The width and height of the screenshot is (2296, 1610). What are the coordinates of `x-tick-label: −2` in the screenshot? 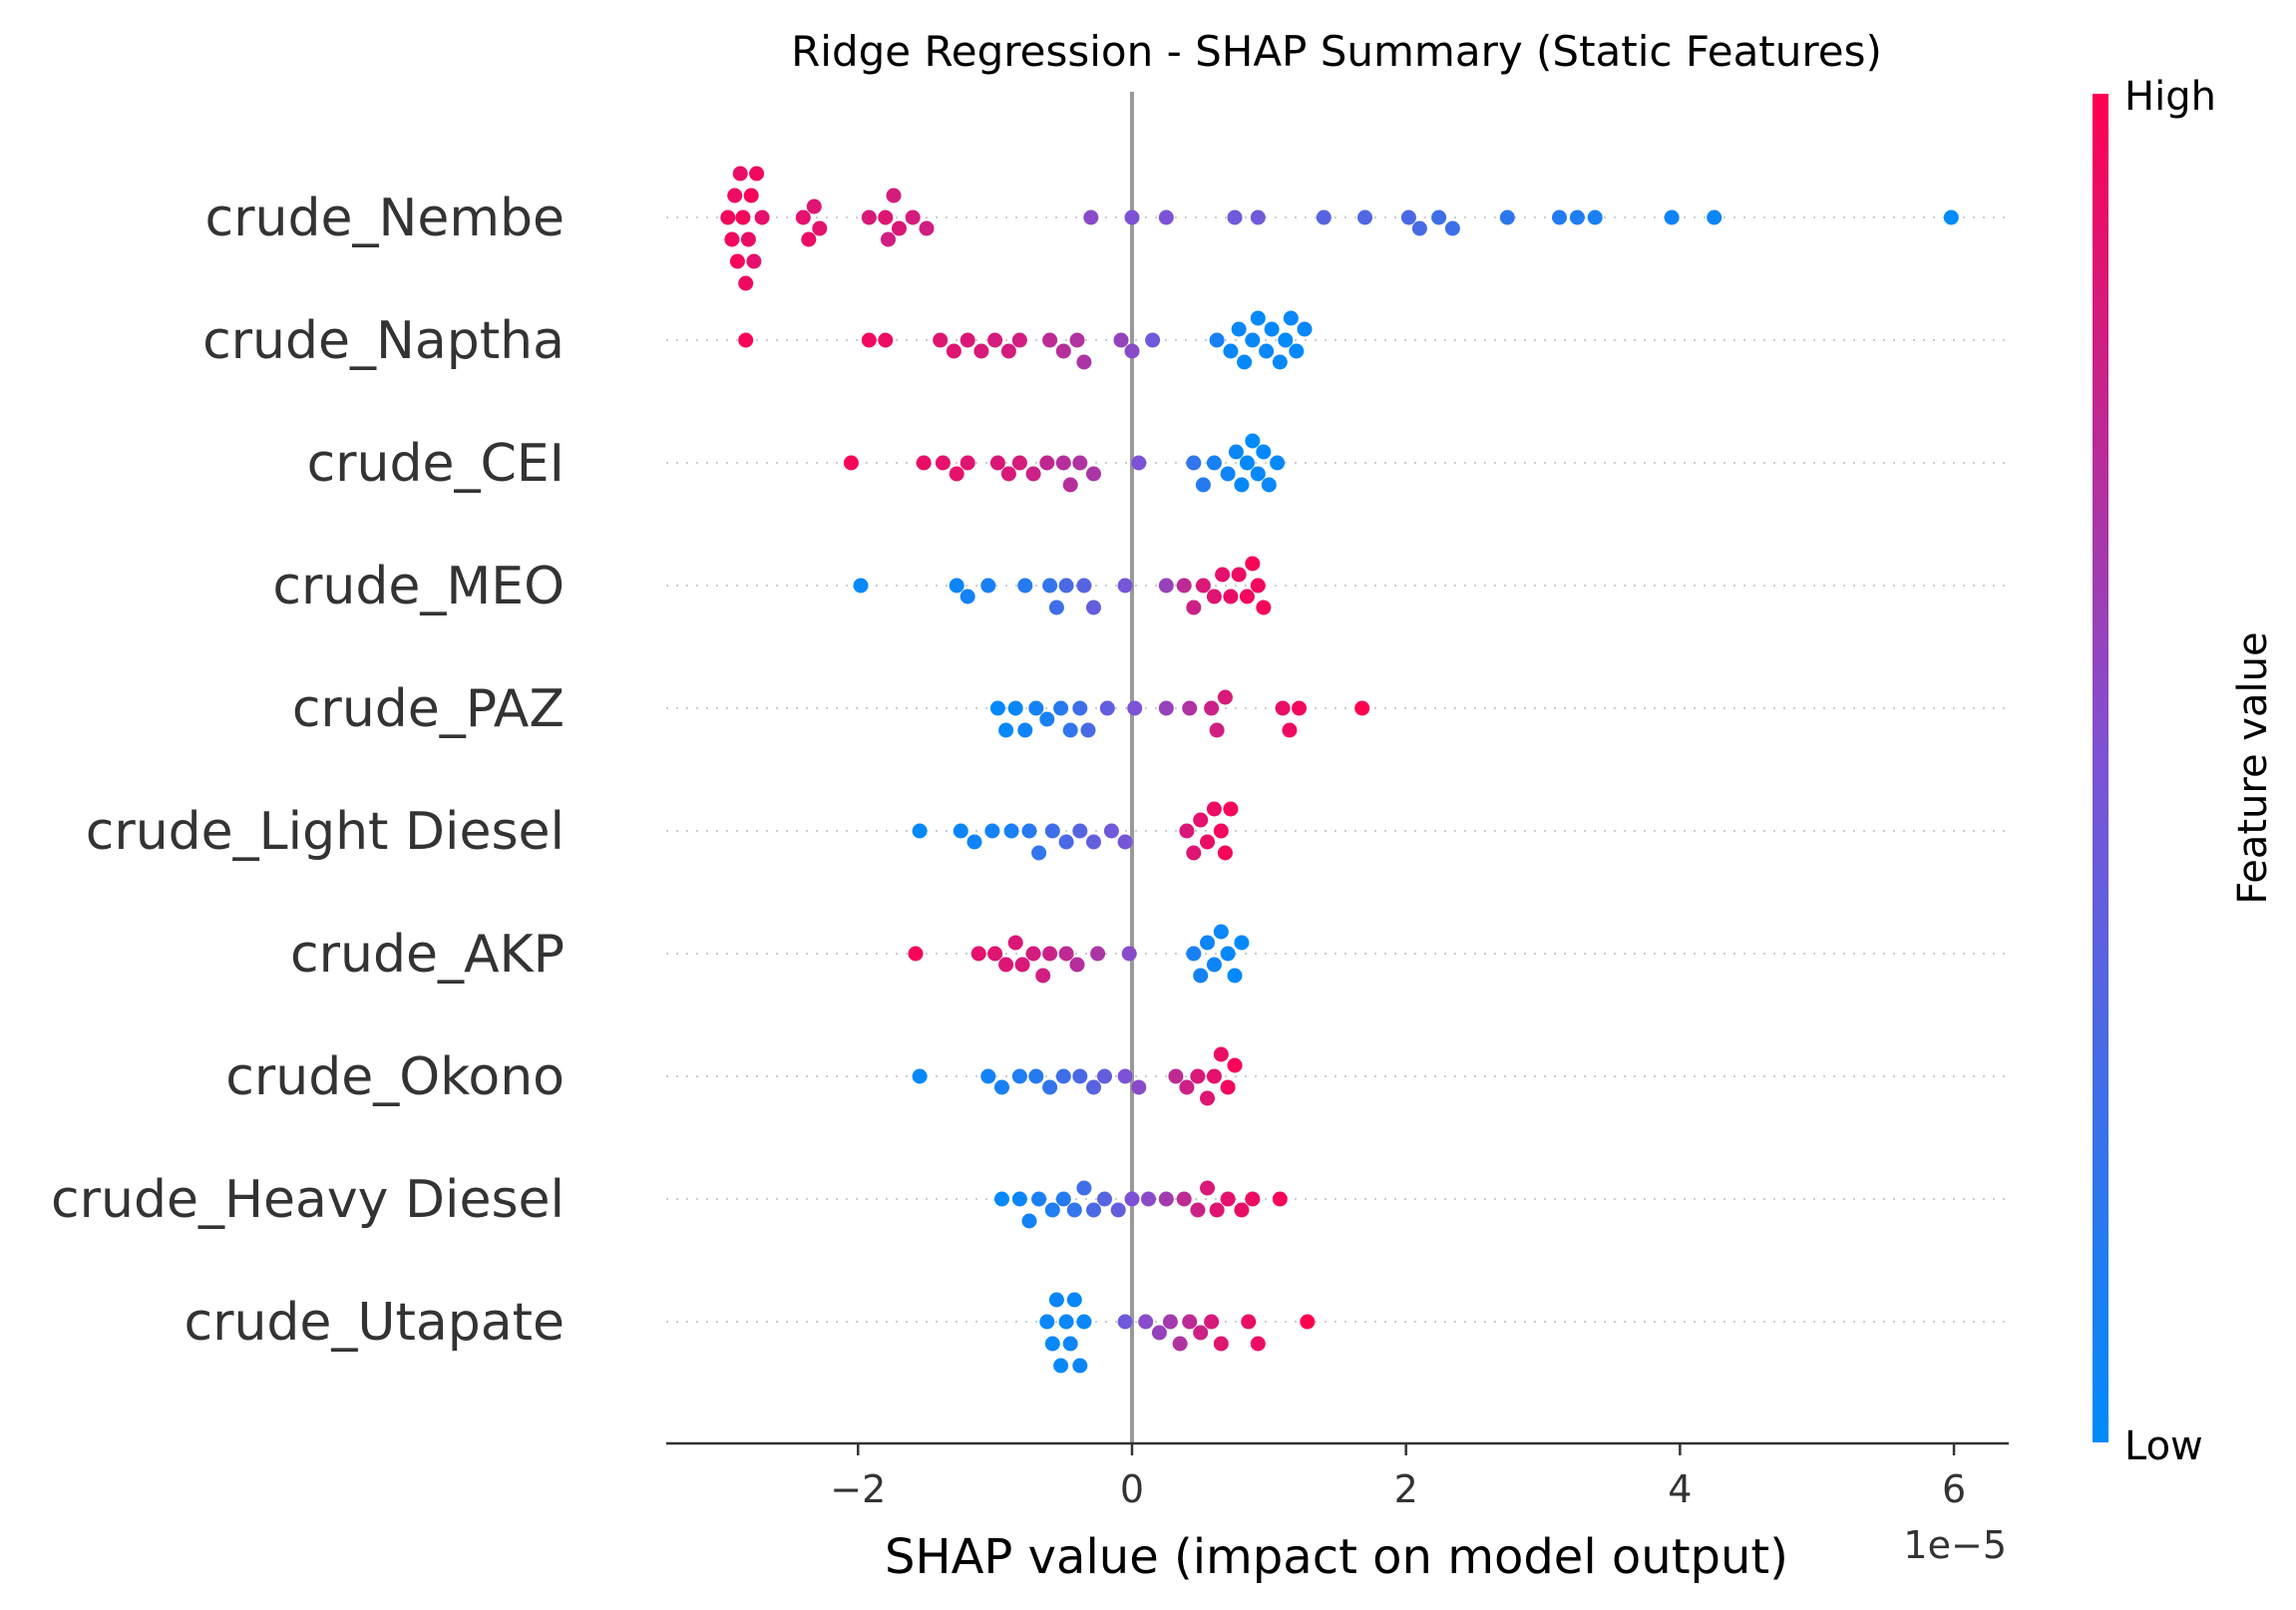 It's located at (858, 1489).